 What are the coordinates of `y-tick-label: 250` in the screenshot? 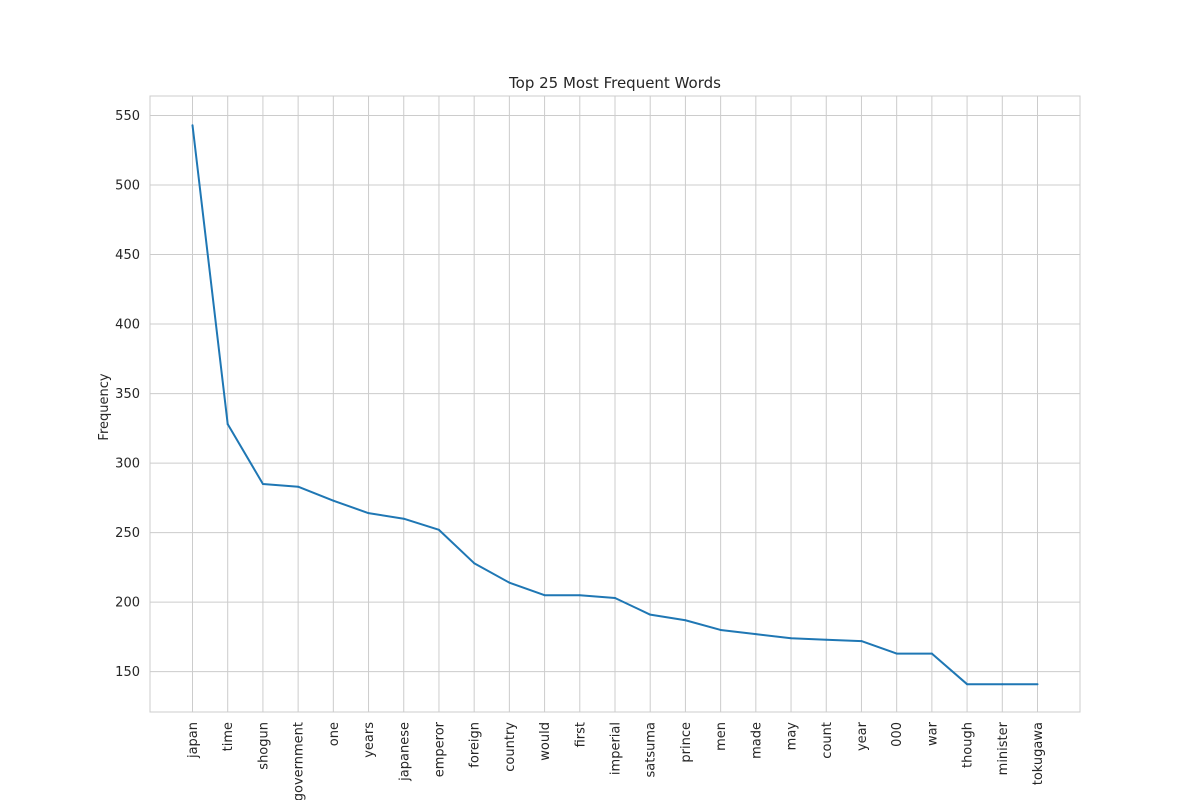 It's located at (127, 533).